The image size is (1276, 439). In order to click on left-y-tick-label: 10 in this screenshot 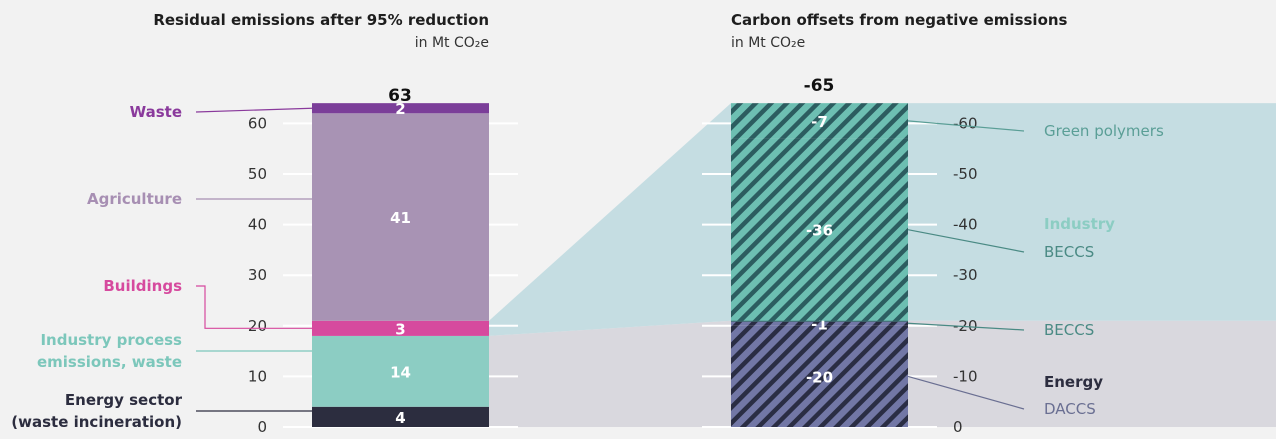, I will do `click(257, 376)`.